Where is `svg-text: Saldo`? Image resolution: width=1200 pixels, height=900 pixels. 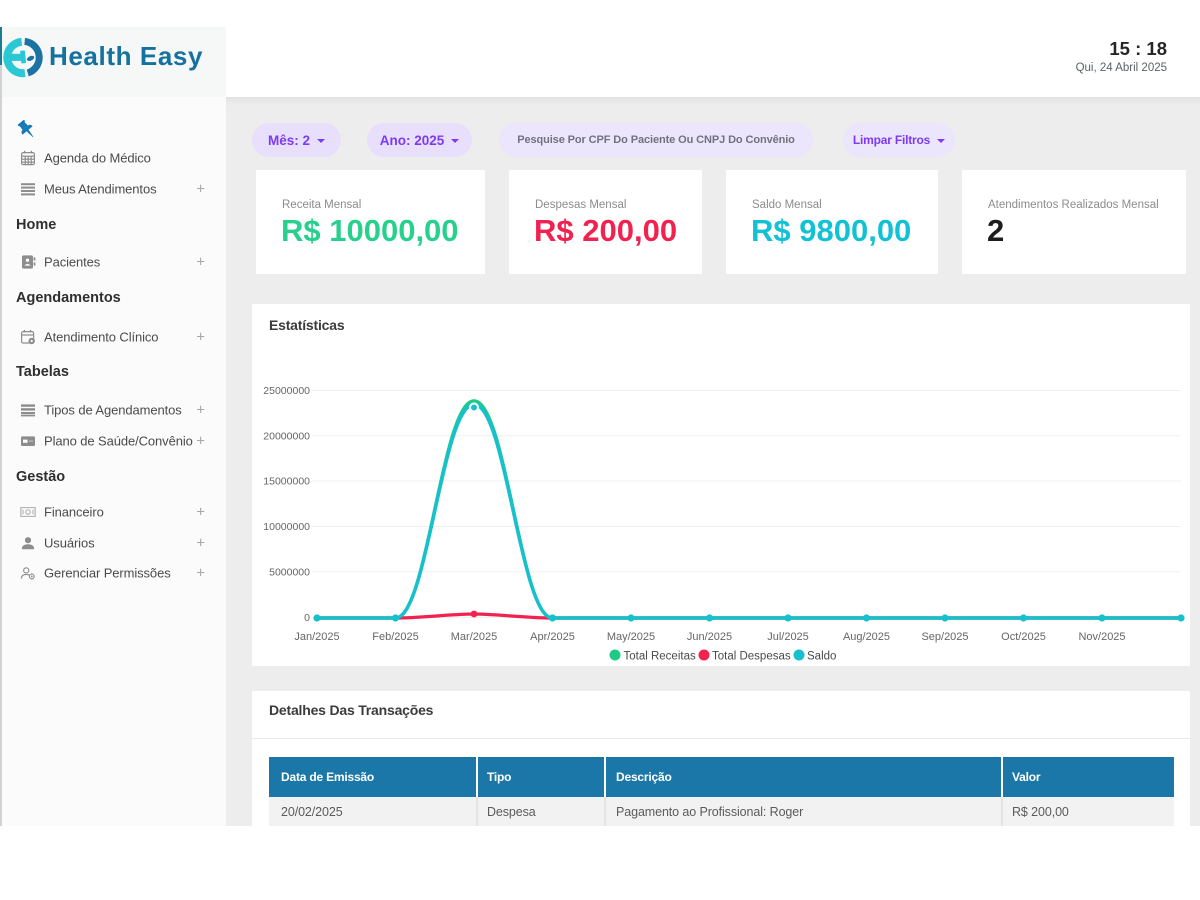 svg-text: Saldo is located at coordinates (821, 657).